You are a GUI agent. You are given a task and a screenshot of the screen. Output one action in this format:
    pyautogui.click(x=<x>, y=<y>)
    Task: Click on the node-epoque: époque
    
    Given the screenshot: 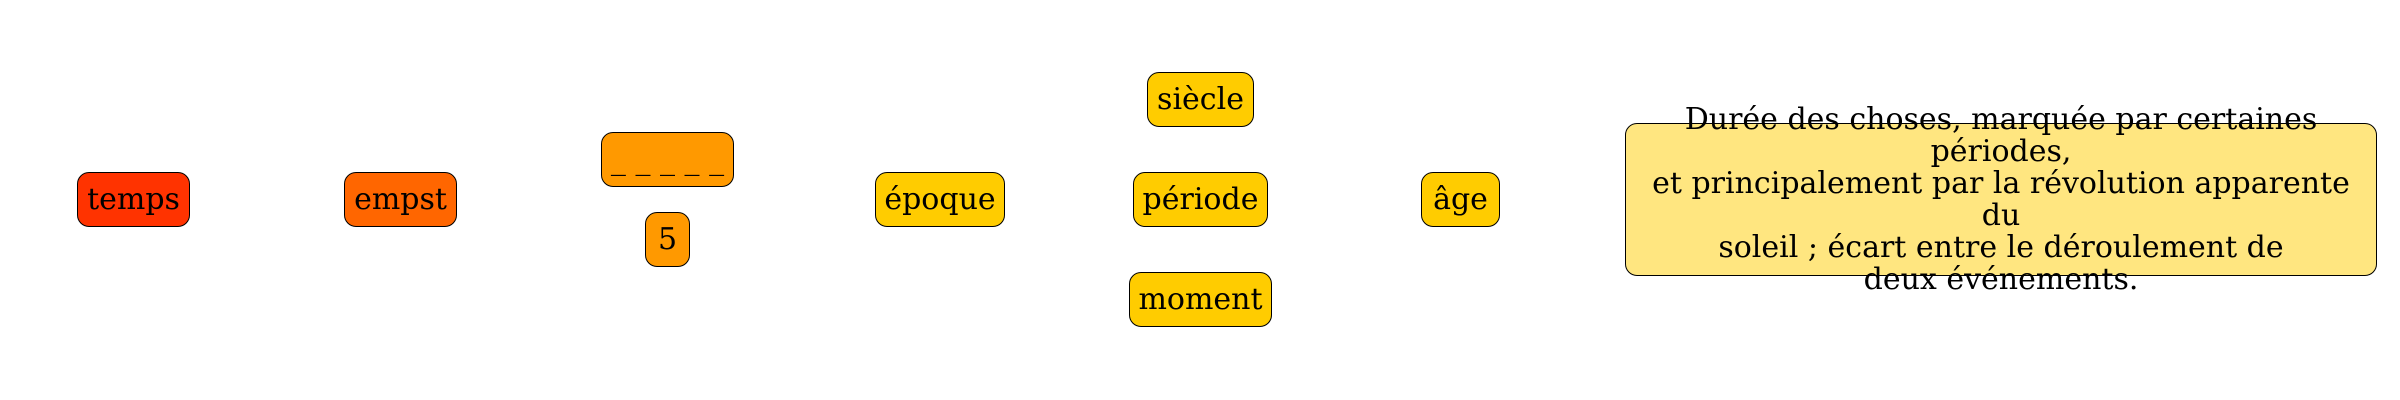 What is the action you would take?
    pyautogui.click(x=940, y=199)
    